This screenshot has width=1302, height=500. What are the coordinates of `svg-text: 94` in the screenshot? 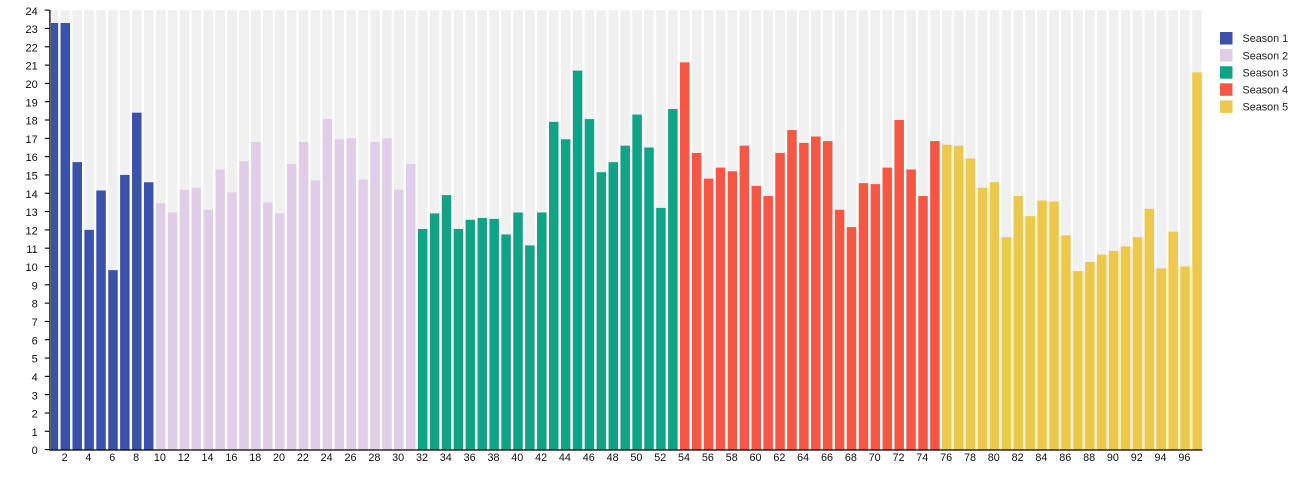 It's located at (1161, 458).